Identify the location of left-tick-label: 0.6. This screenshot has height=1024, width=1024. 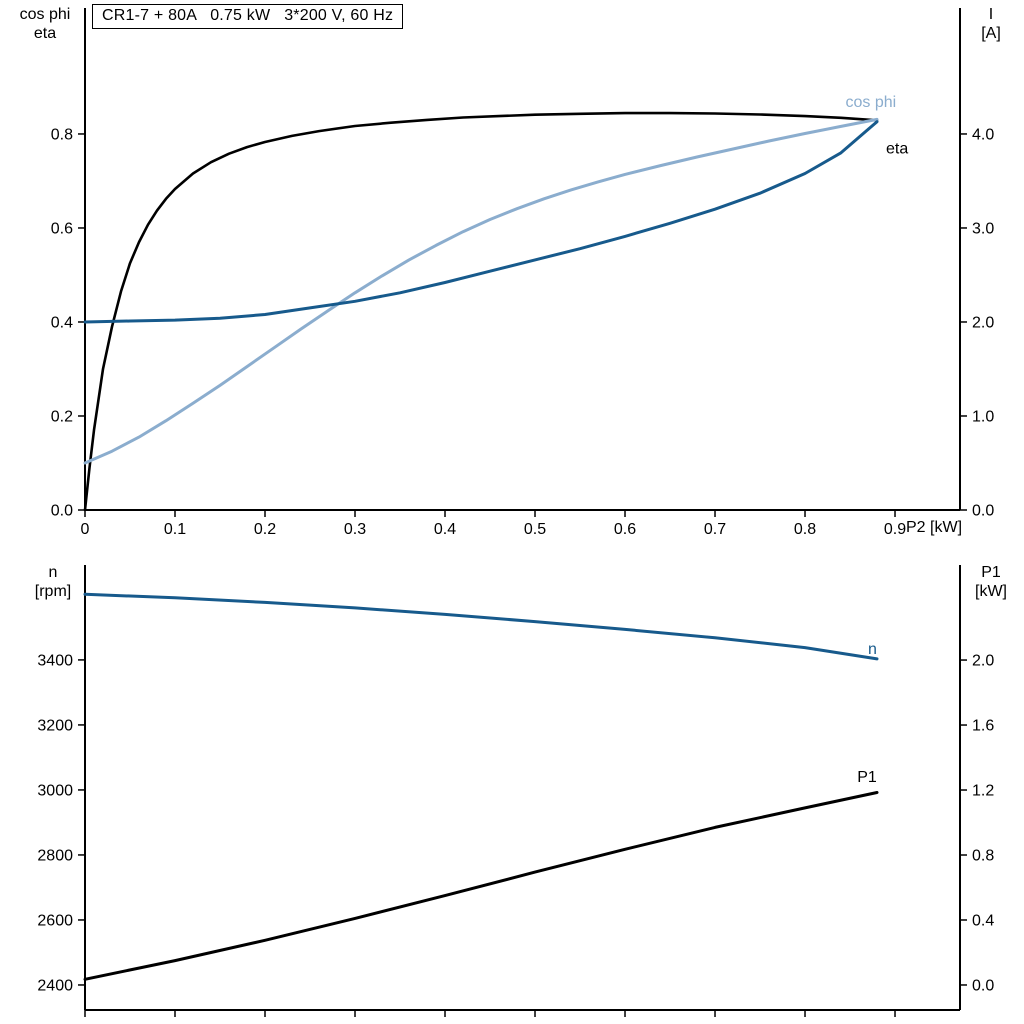
(62, 228).